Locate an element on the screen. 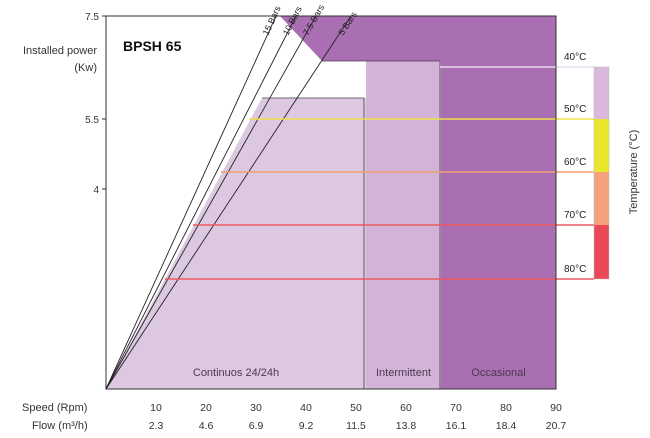  flow-tick-2: 4.6 is located at coordinates (206, 426).